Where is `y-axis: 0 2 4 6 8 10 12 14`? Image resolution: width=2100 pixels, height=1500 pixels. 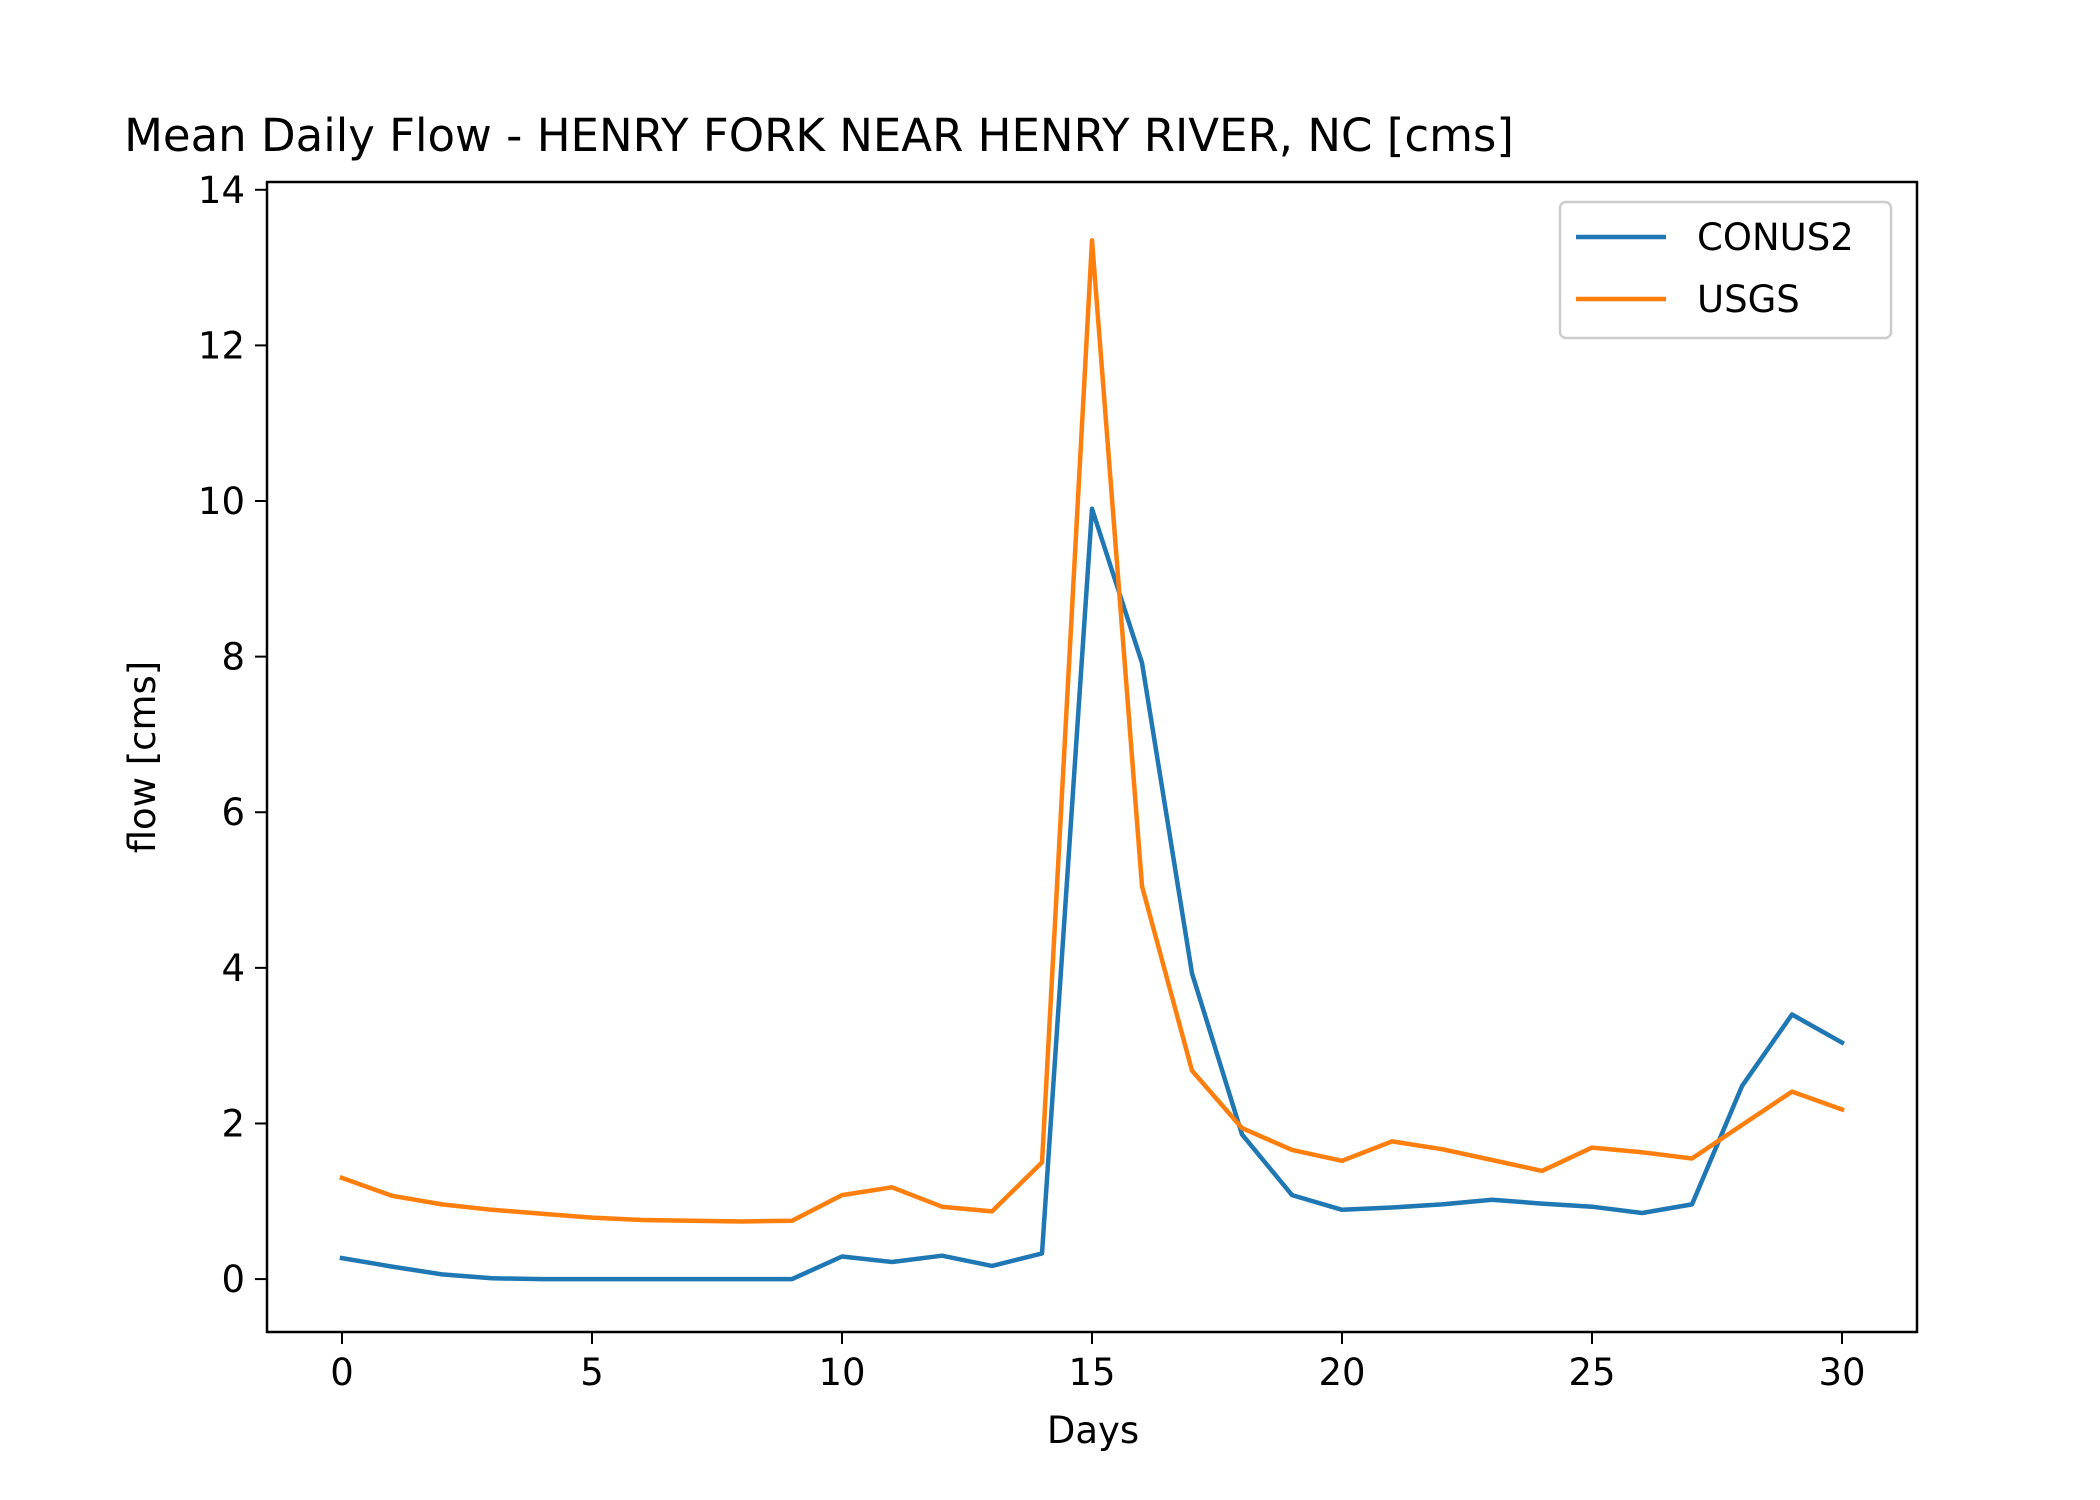 y-axis: 0 2 4 6 8 10 12 14 is located at coordinates (232, 735).